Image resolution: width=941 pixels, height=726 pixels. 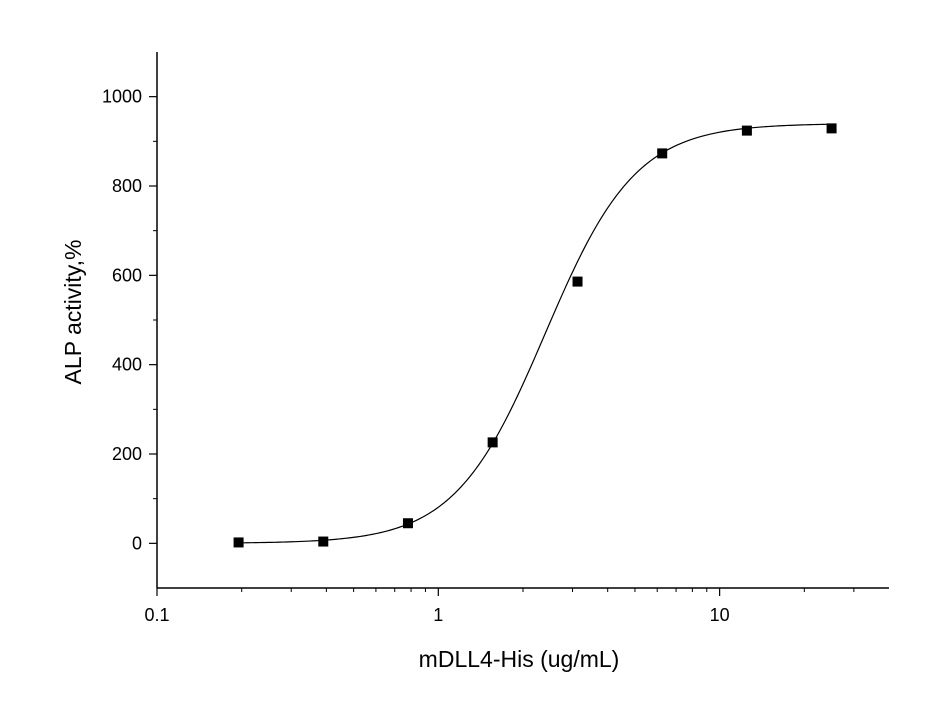 What do you see at coordinates (127, 365) in the screenshot?
I see `y-tick-label: 400` at bounding box center [127, 365].